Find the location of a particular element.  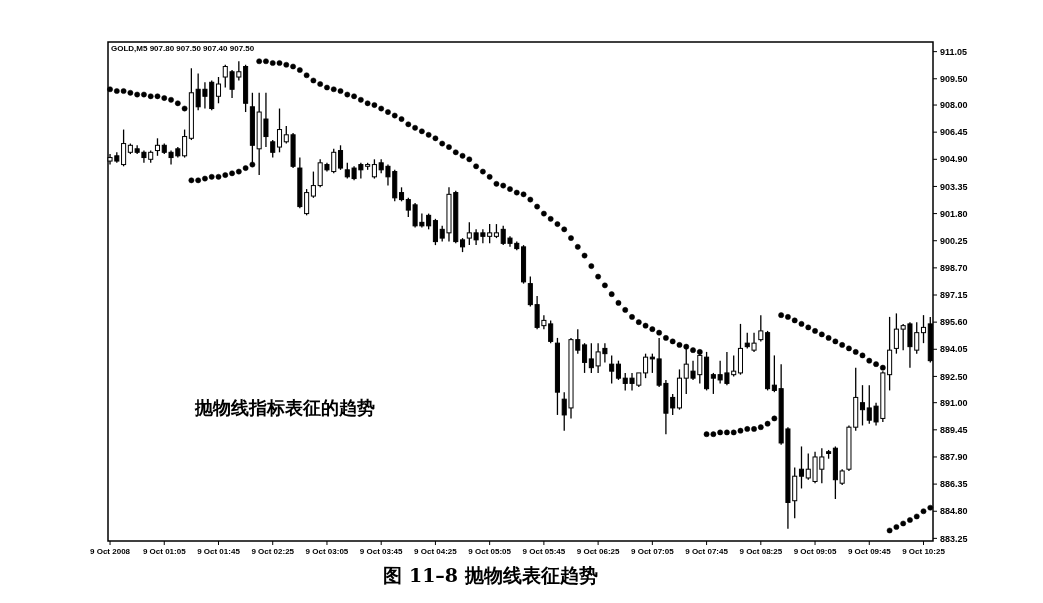

y-tick-label: 898.70 is located at coordinates (954, 268).